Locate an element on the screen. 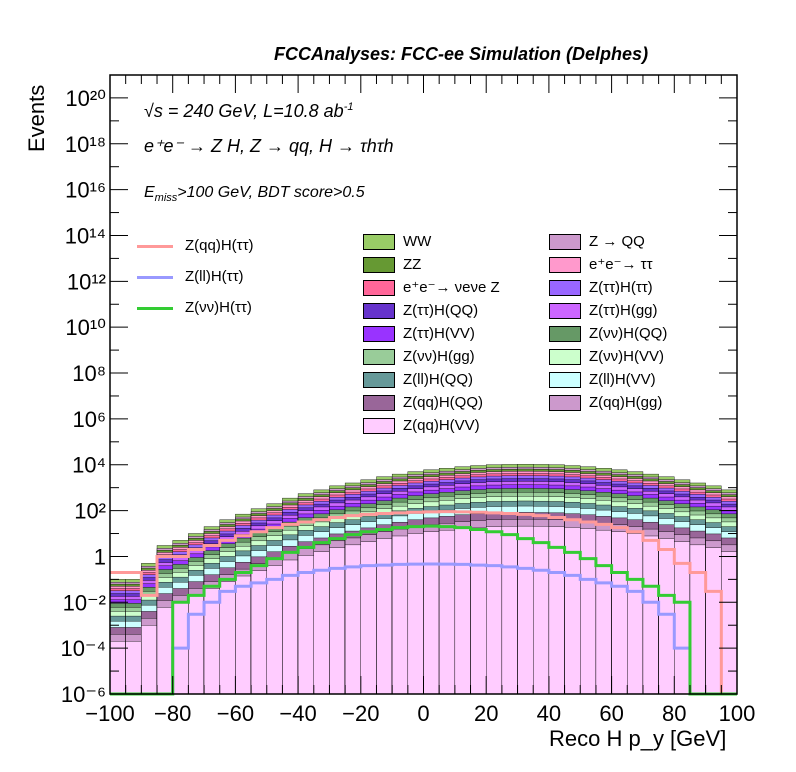 This screenshot has width=796, height=772. legend-label: Z(ττ)H(gg) is located at coordinates (623, 310).